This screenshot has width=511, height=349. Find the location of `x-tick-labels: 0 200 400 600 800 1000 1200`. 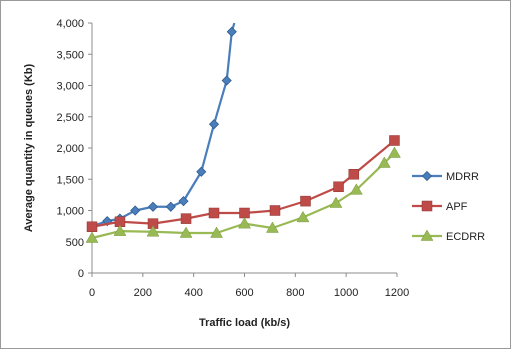

x-tick-labels: 0 200 400 600 800 1000 1200 is located at coordinates (249, 293).